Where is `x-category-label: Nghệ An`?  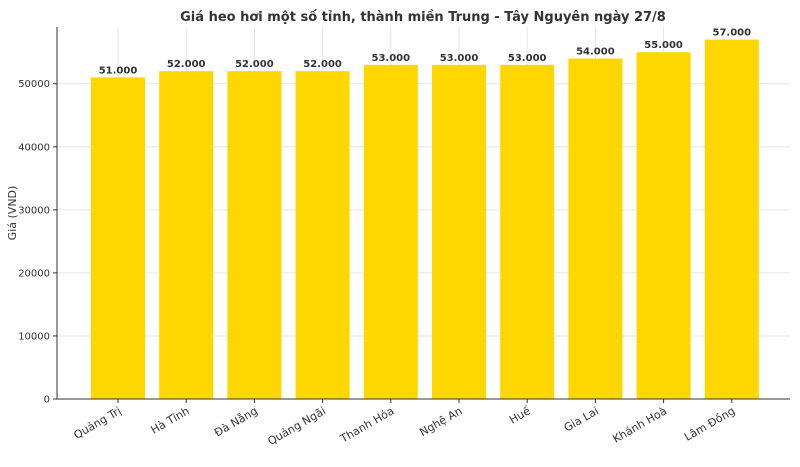 x-category-label: Nghệ An is located at coordinates (440, 421).